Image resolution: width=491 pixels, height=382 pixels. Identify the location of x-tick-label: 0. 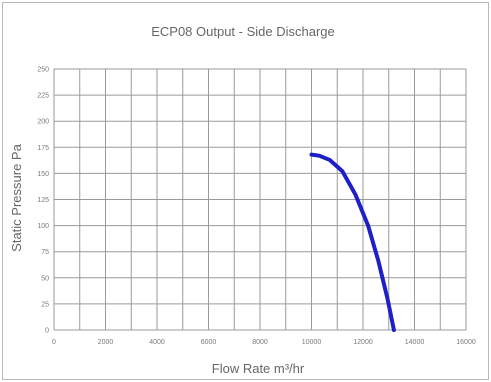
(54, 342).